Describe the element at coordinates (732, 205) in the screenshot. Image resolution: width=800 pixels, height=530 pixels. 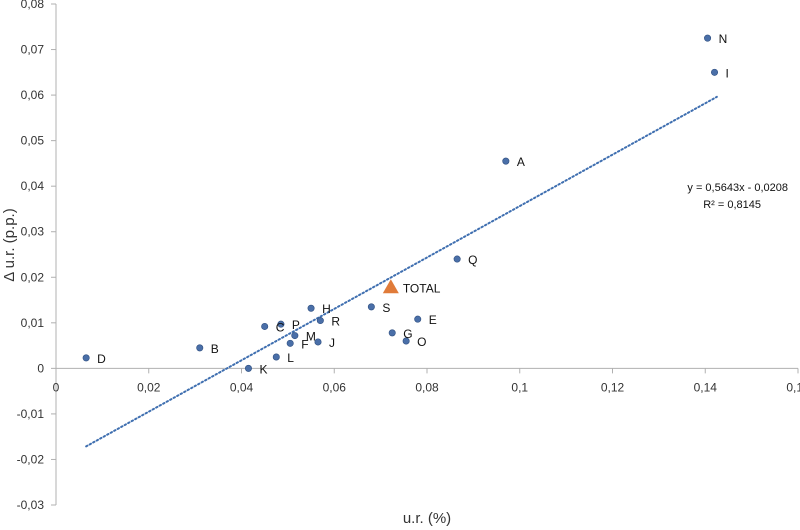
I see `trendline-r-squared: R² = 0,8145` at that location.